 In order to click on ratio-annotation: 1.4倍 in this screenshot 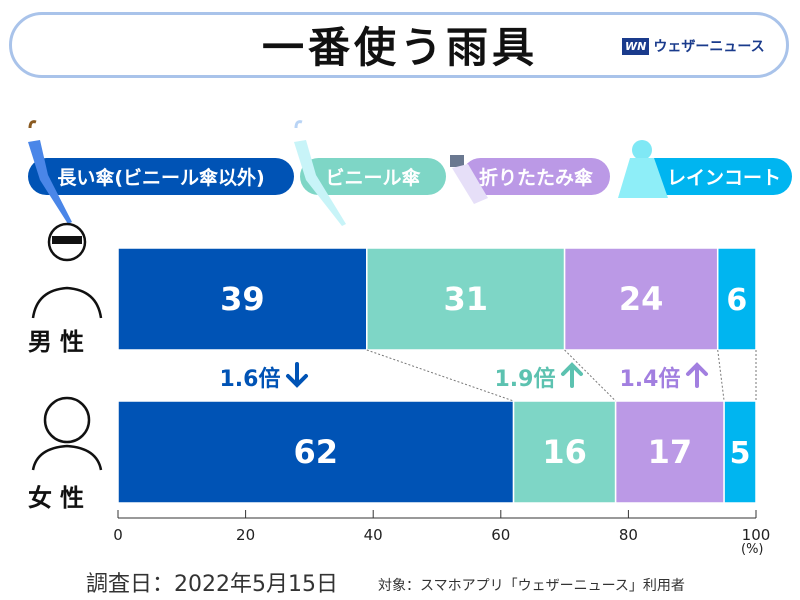, I will do `click(650, 379)`.